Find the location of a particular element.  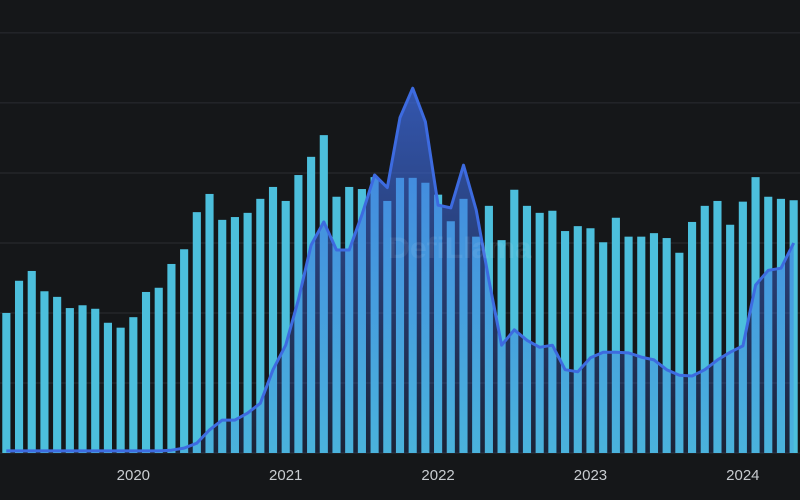

x-tick-label: 2021 is located at coordinates (285, 475).